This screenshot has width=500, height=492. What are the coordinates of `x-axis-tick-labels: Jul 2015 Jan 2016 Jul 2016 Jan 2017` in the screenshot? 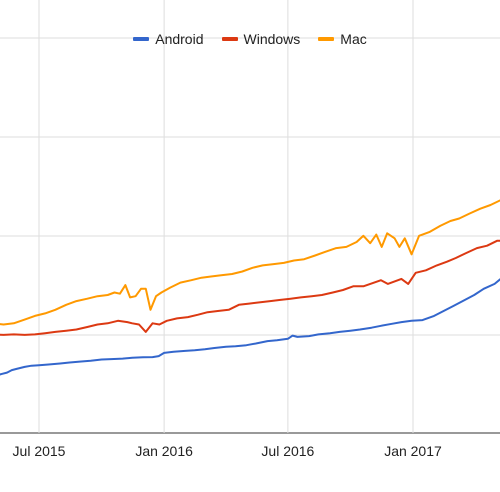 It's located at (227, 451).